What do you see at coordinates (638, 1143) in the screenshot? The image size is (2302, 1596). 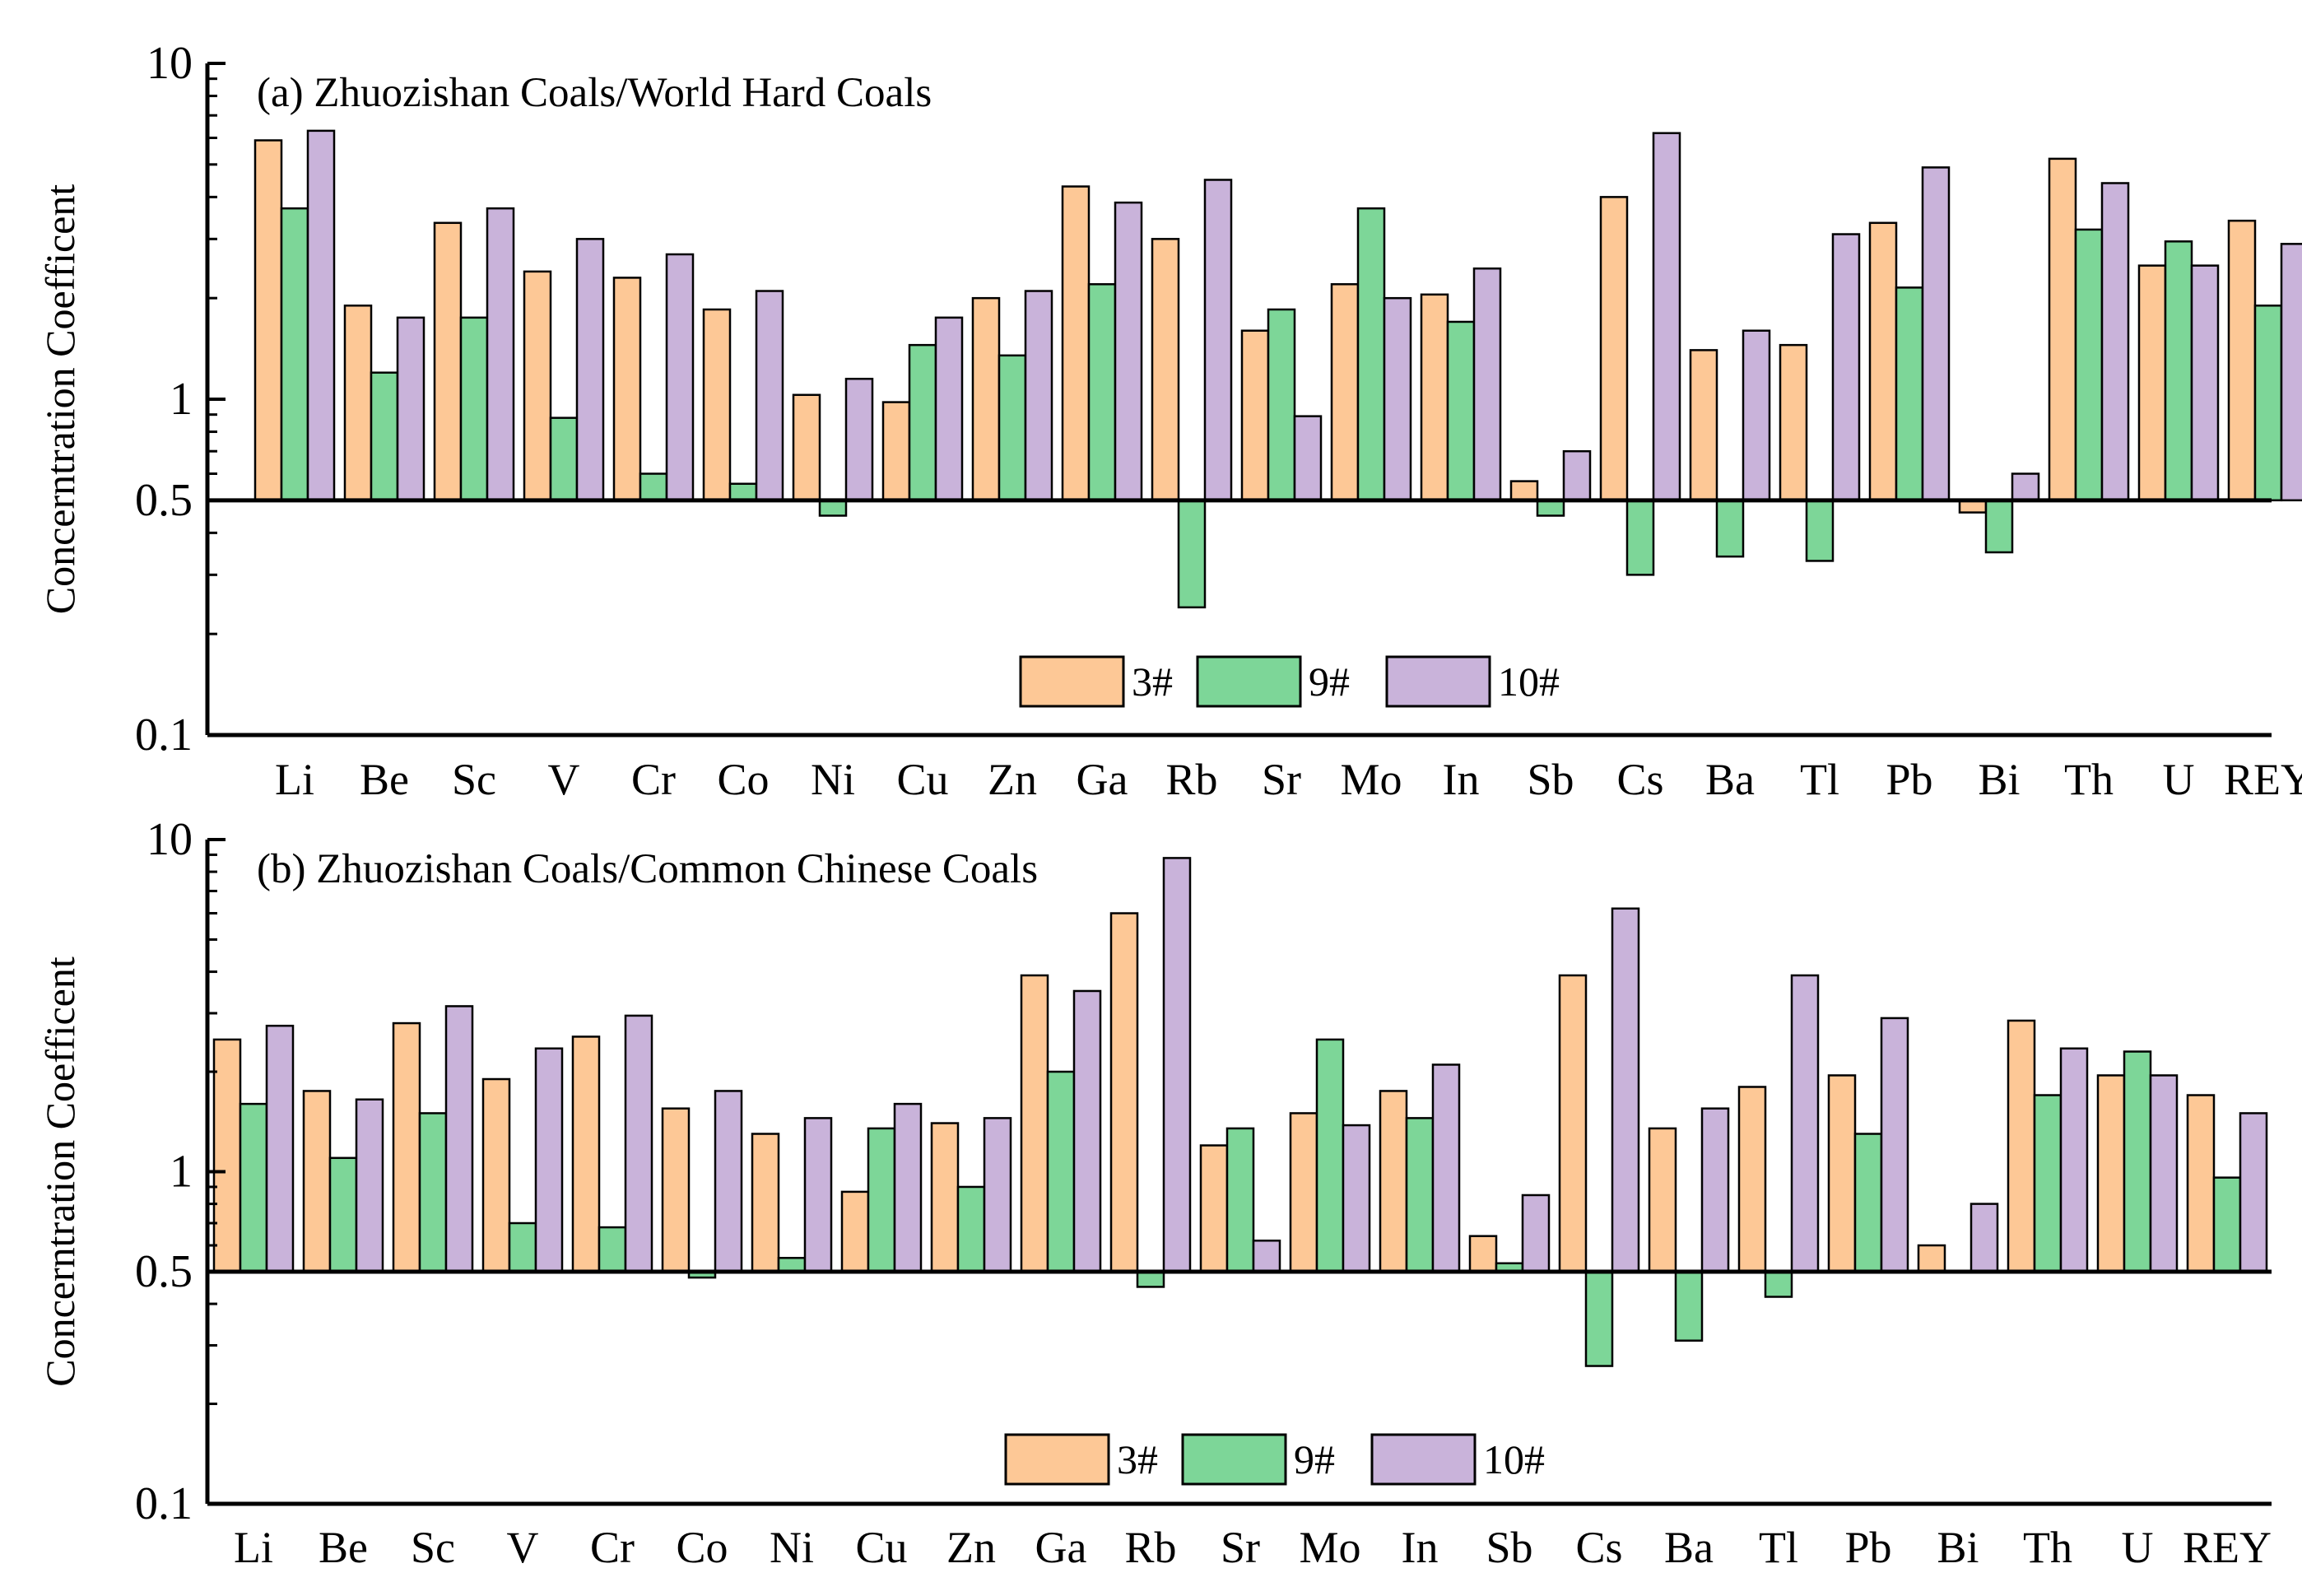 I see `bar-10-cr` at bounding box center [638, 1143].